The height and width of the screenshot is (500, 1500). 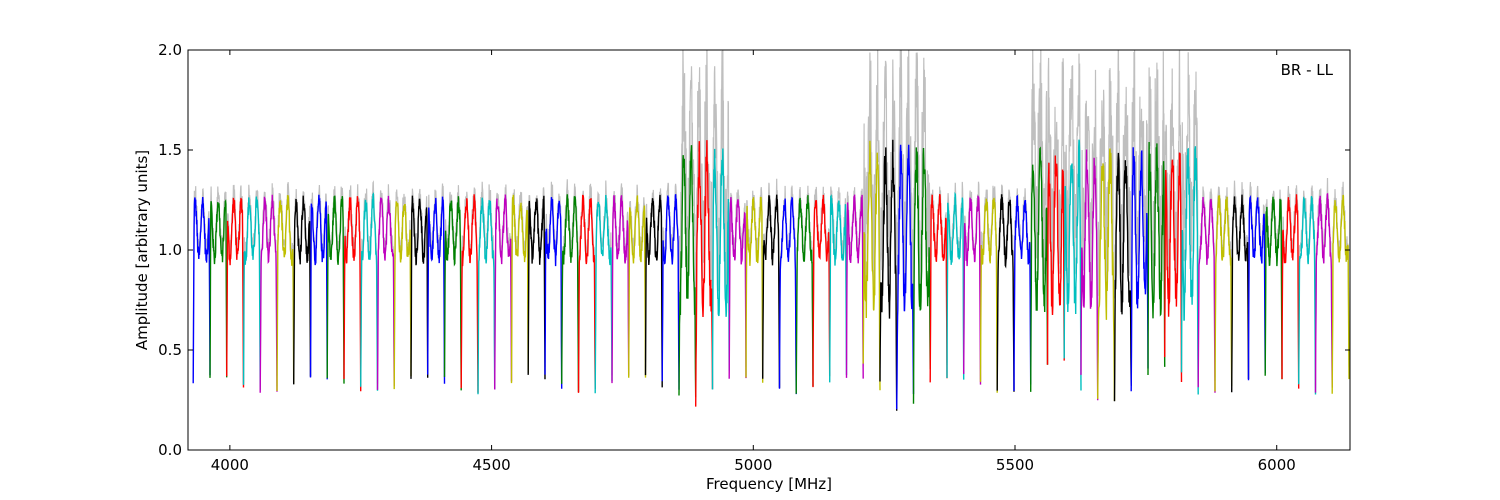 What do you see at coordinates (1277, 465) in the screenshot?
I see `x-tick-label: 6000` at bounding box center [1277, 465].